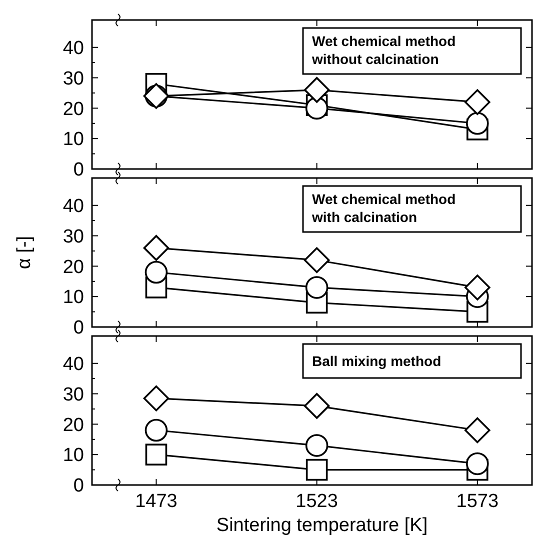  I want to click on annotation: Wet chemical method with calcination, so click(383, 208).